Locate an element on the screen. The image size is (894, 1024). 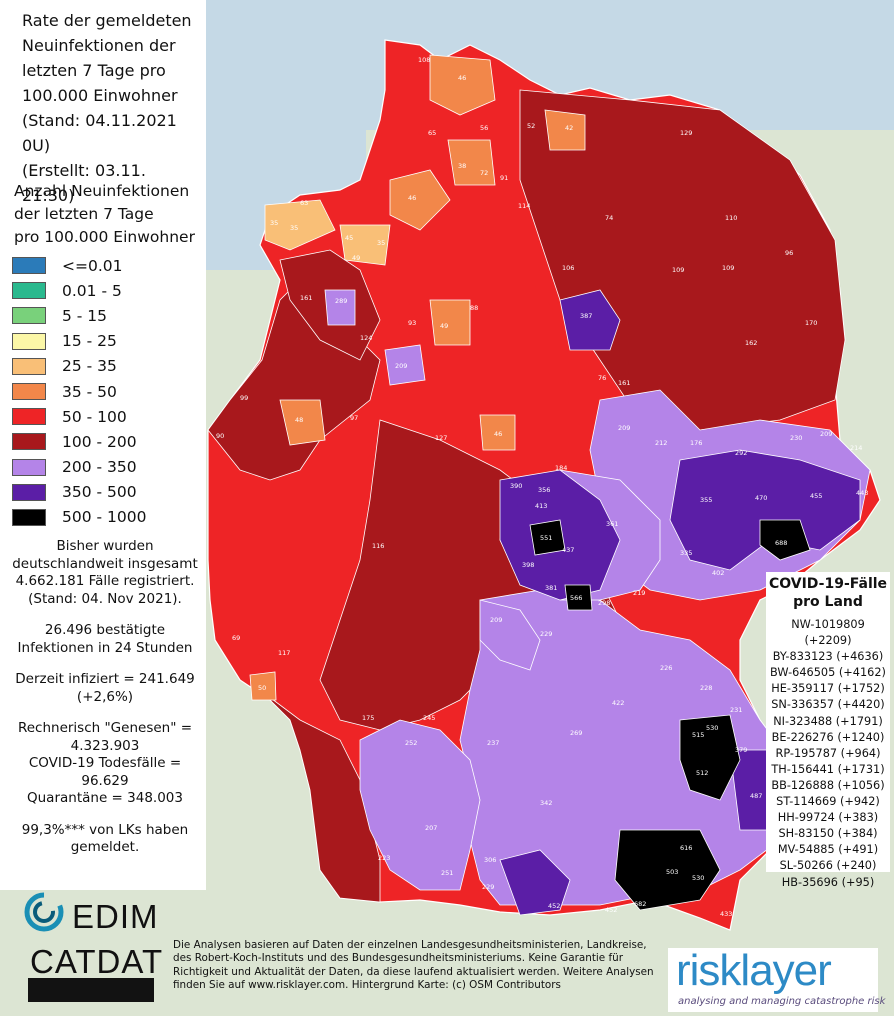
district-label: 289 is located at coordinates (341, 301).